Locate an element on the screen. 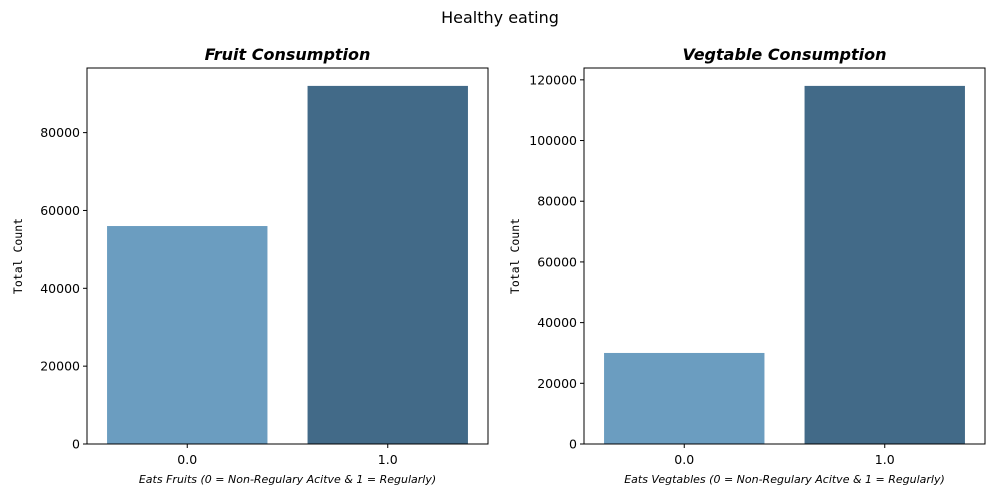 The height and width of the screenshot is (500, 1000). fruit-ytick-label-2: 40000 is located at coordinates (60, 288).